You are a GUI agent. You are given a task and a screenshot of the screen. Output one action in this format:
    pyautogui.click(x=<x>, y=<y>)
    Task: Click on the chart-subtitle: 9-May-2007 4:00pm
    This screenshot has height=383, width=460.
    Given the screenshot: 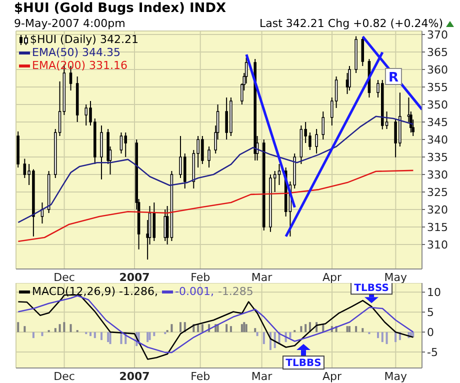 What is the action you would take?
    pyautogui.click(x=70, y=23)
    